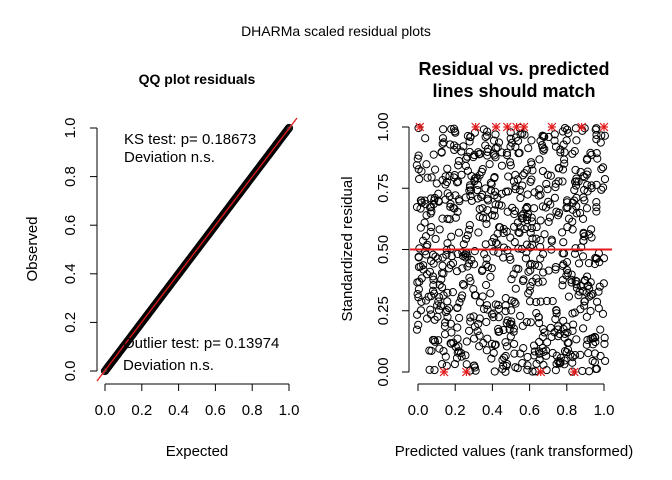  What do you see at coordinates (70, 273) in the screenshot?
I see `y-tick-label: 0.4` at bounding box center [70, 273].